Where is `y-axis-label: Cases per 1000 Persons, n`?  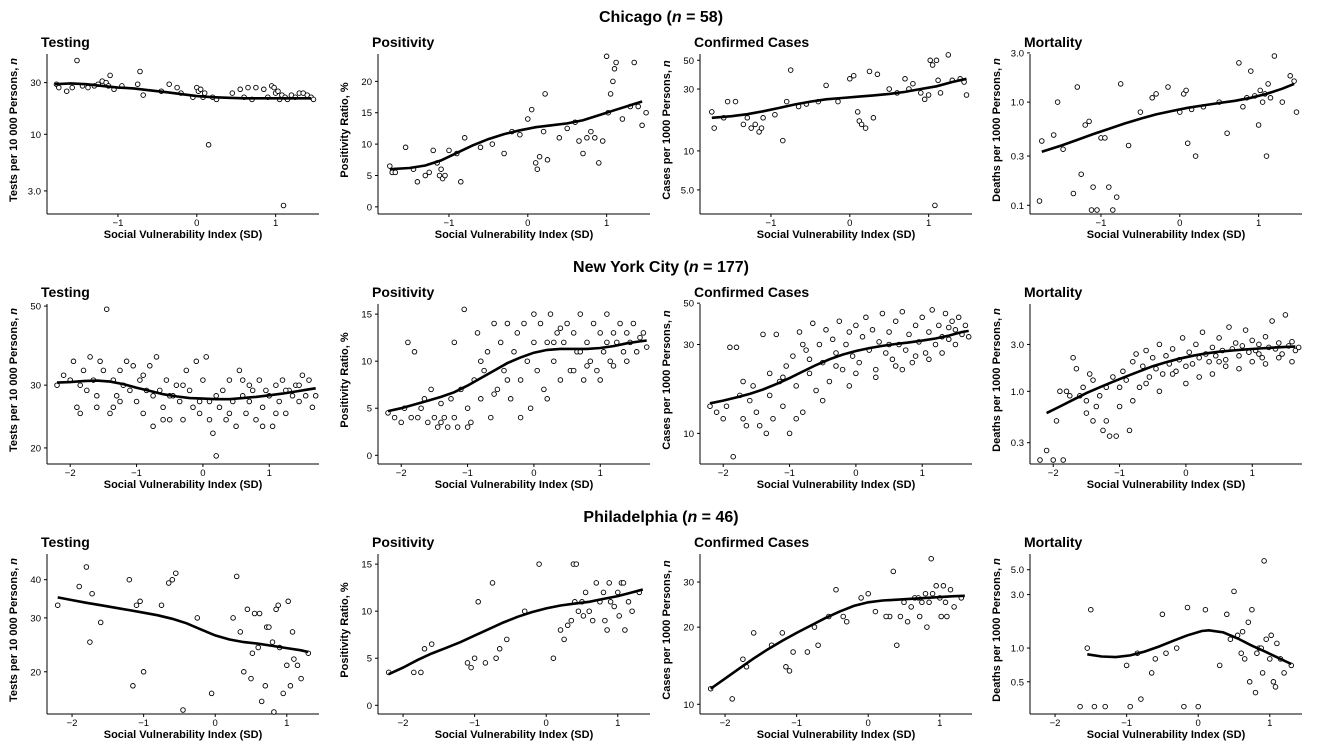
y-axis-label: Cases per 1000 Persons, n is located at coordinates (667, 380).